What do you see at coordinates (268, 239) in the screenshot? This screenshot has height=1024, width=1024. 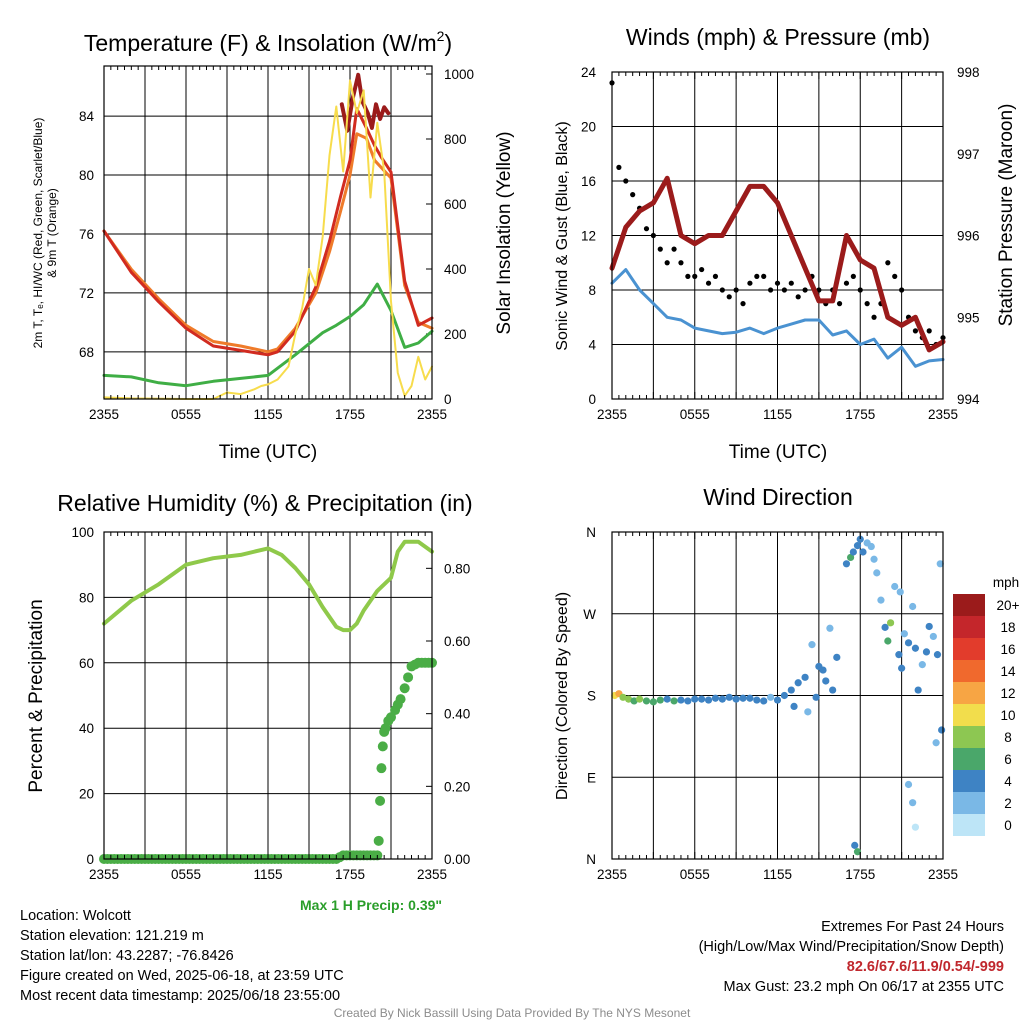 I see `temp-series-line` at bounding box center [268, 239].